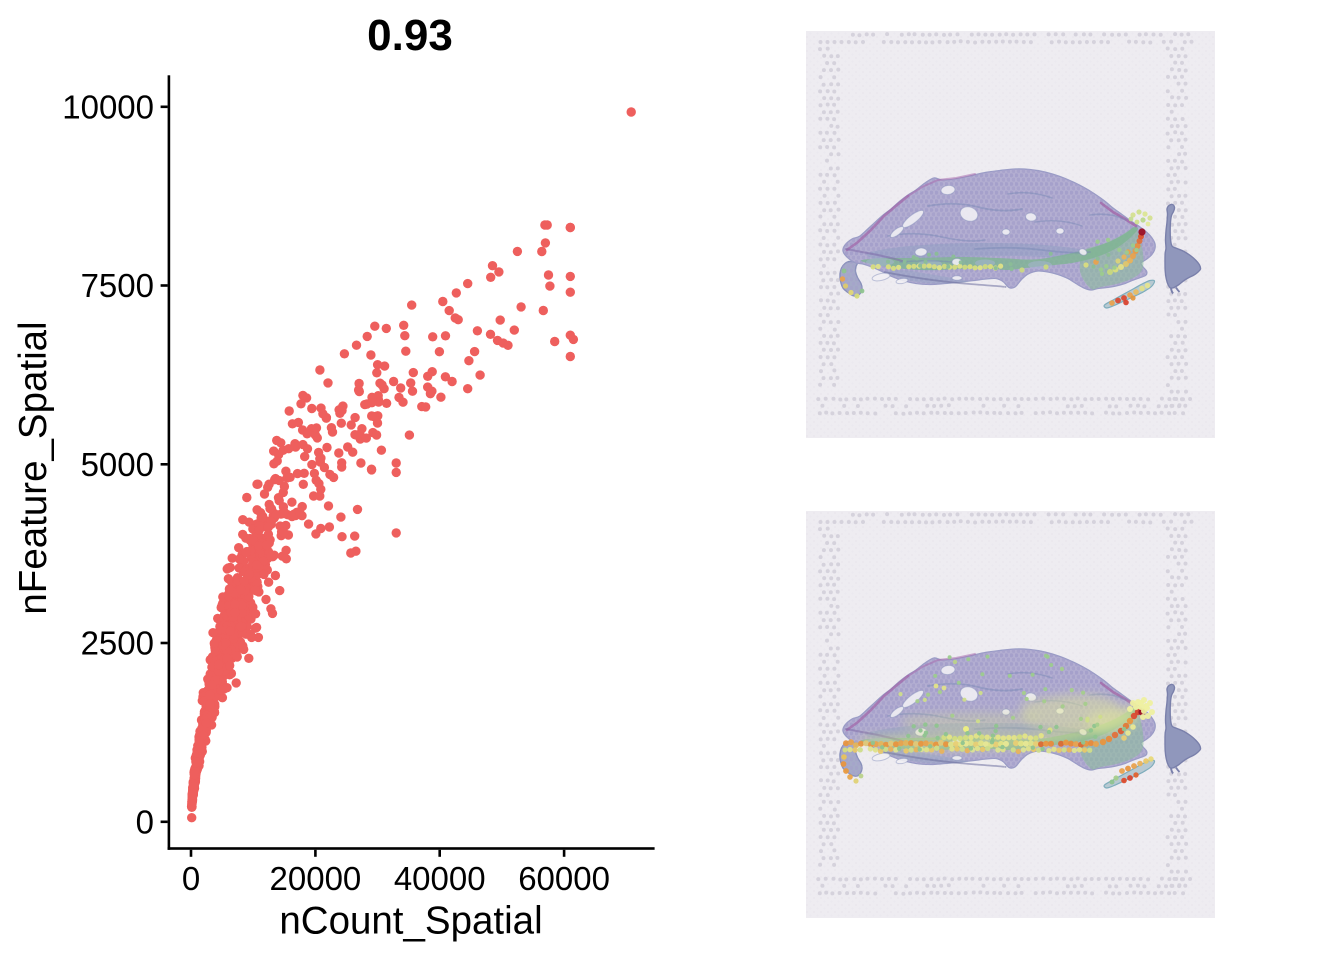  I want to click on svg-text: 7500, so click(117, 285).